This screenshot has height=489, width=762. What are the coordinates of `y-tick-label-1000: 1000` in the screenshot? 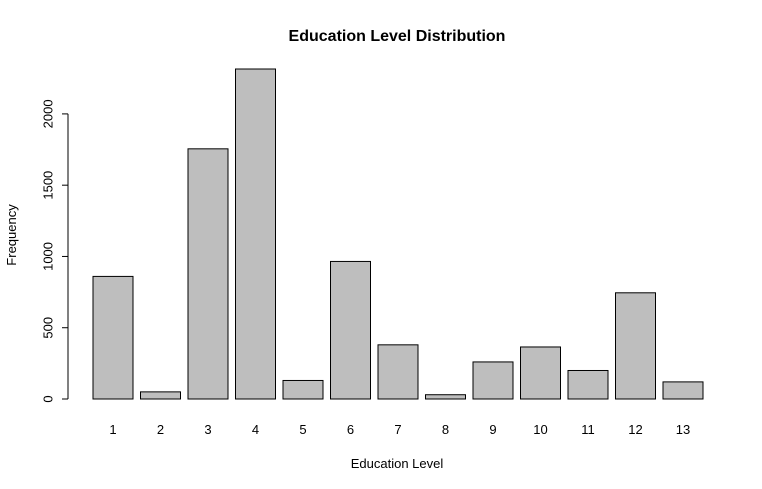 It's located at (48, 256).